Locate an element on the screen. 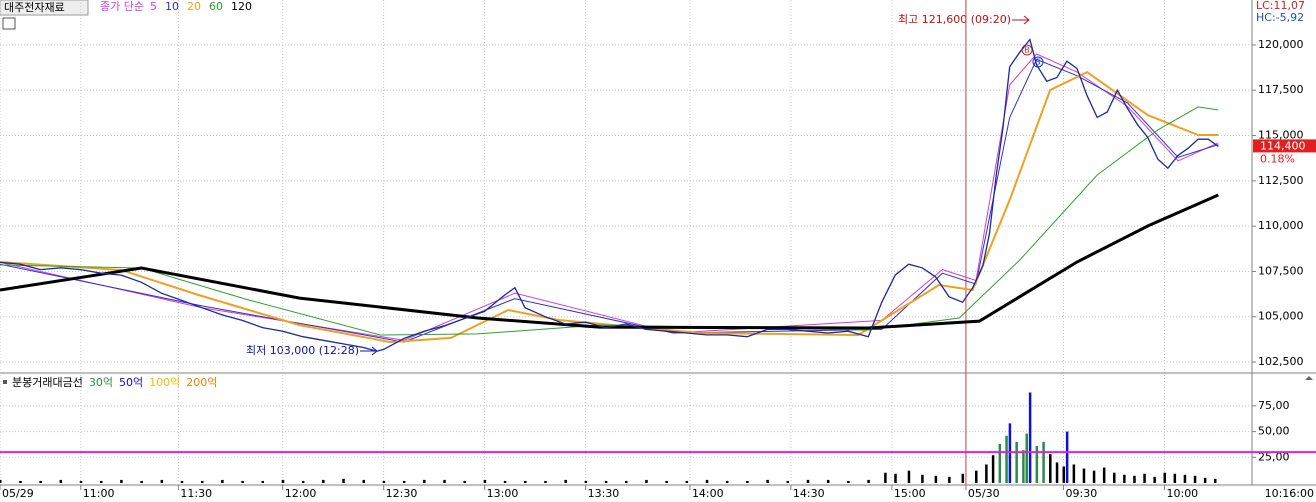 This screenshot has height=502, width=1316. y-tick-label: 110,000 is located at coordinates (1281, 225).